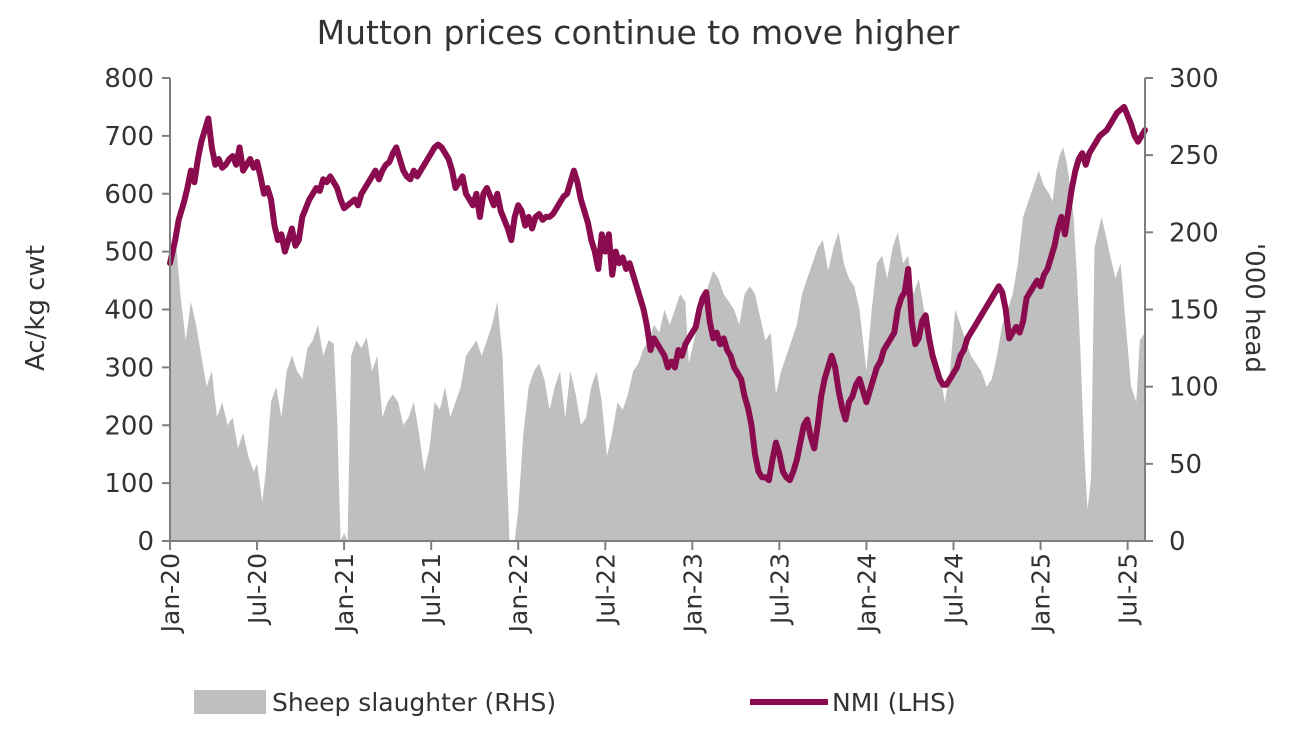  I want to click on x-tick-label: Jul-20, so click(257, 589).